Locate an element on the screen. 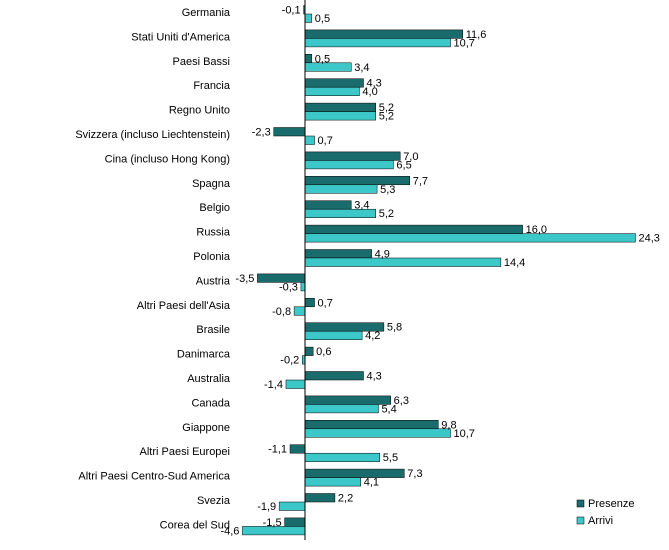 The height and width of the screenshot is (550, 669). category-label: Canada is located at coordinates (210, 403).